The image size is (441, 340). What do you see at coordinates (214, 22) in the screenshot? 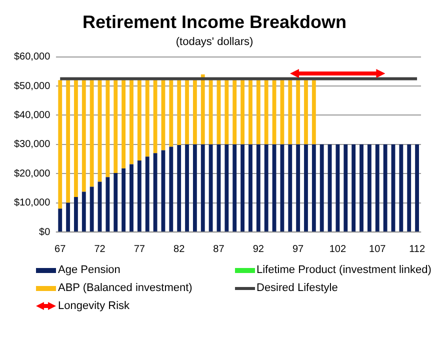
I see `chart-title: Retirement Income Breakdown` at bounding box center [214, 22].